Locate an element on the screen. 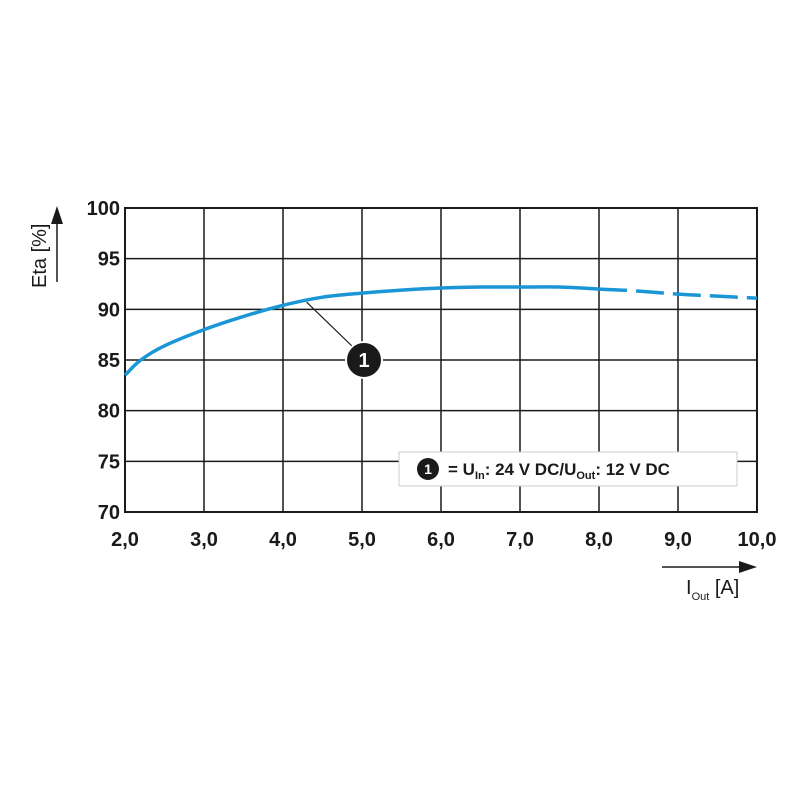  legend-uout-value: : 12 V DC is located at coordinates (632, 469).